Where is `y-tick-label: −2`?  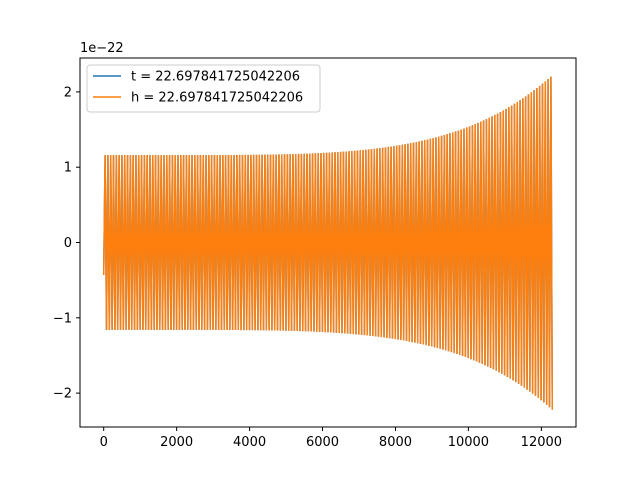 y-tick-label: −2 is located at coordinates (62, 394).